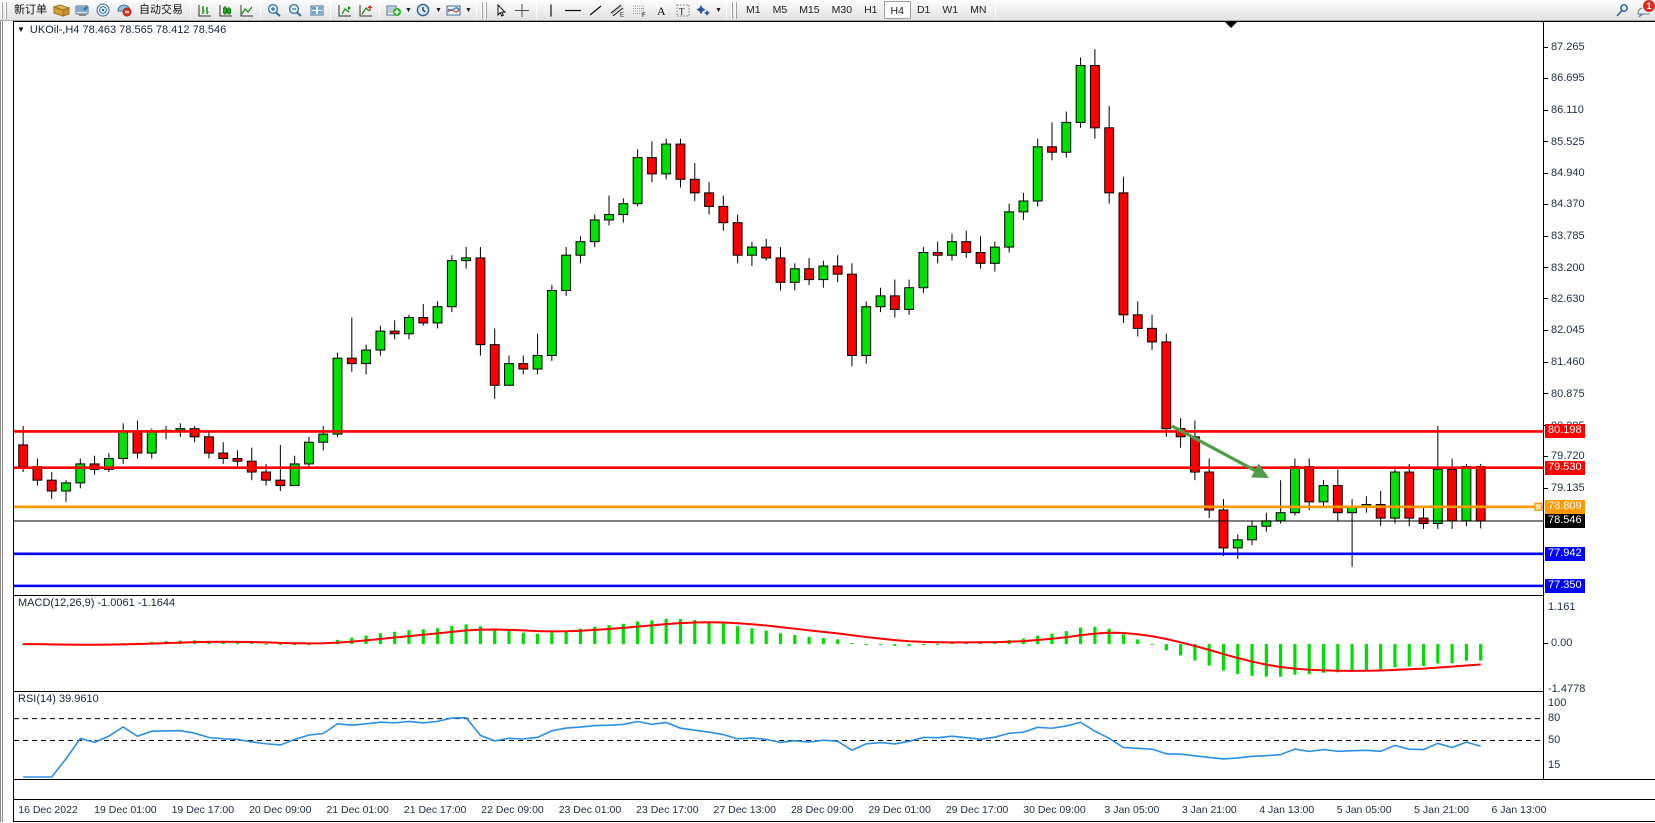  I want to click on text-label-icon: T, so click(682, 10).